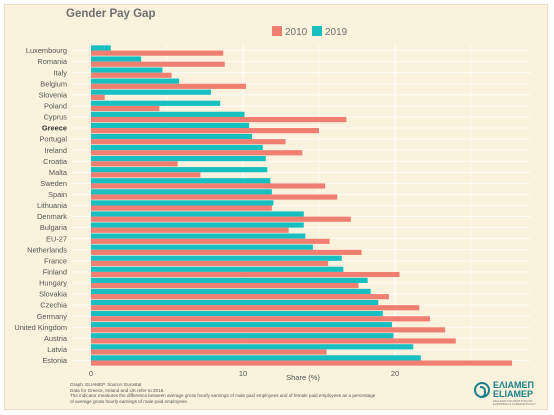  What do you see at coordinates (55, 150) in the screenshot?
I see `category-label: Ireland` at bounding box center [55, 150].